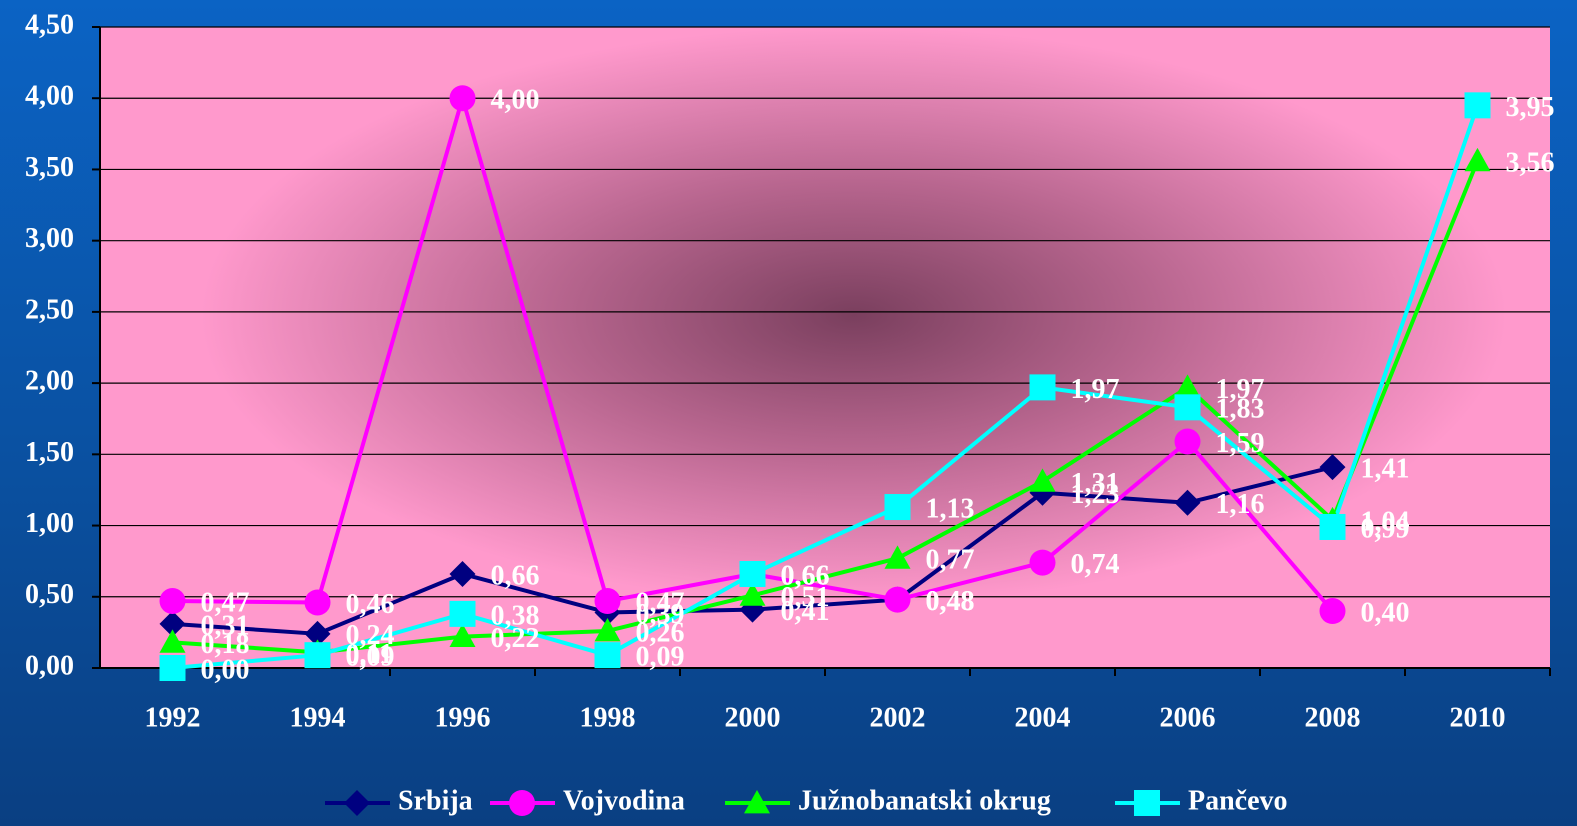  Describe the element at coordinates (1095, 483) in the screenshot. I see `data-label: 1,31` at that location.